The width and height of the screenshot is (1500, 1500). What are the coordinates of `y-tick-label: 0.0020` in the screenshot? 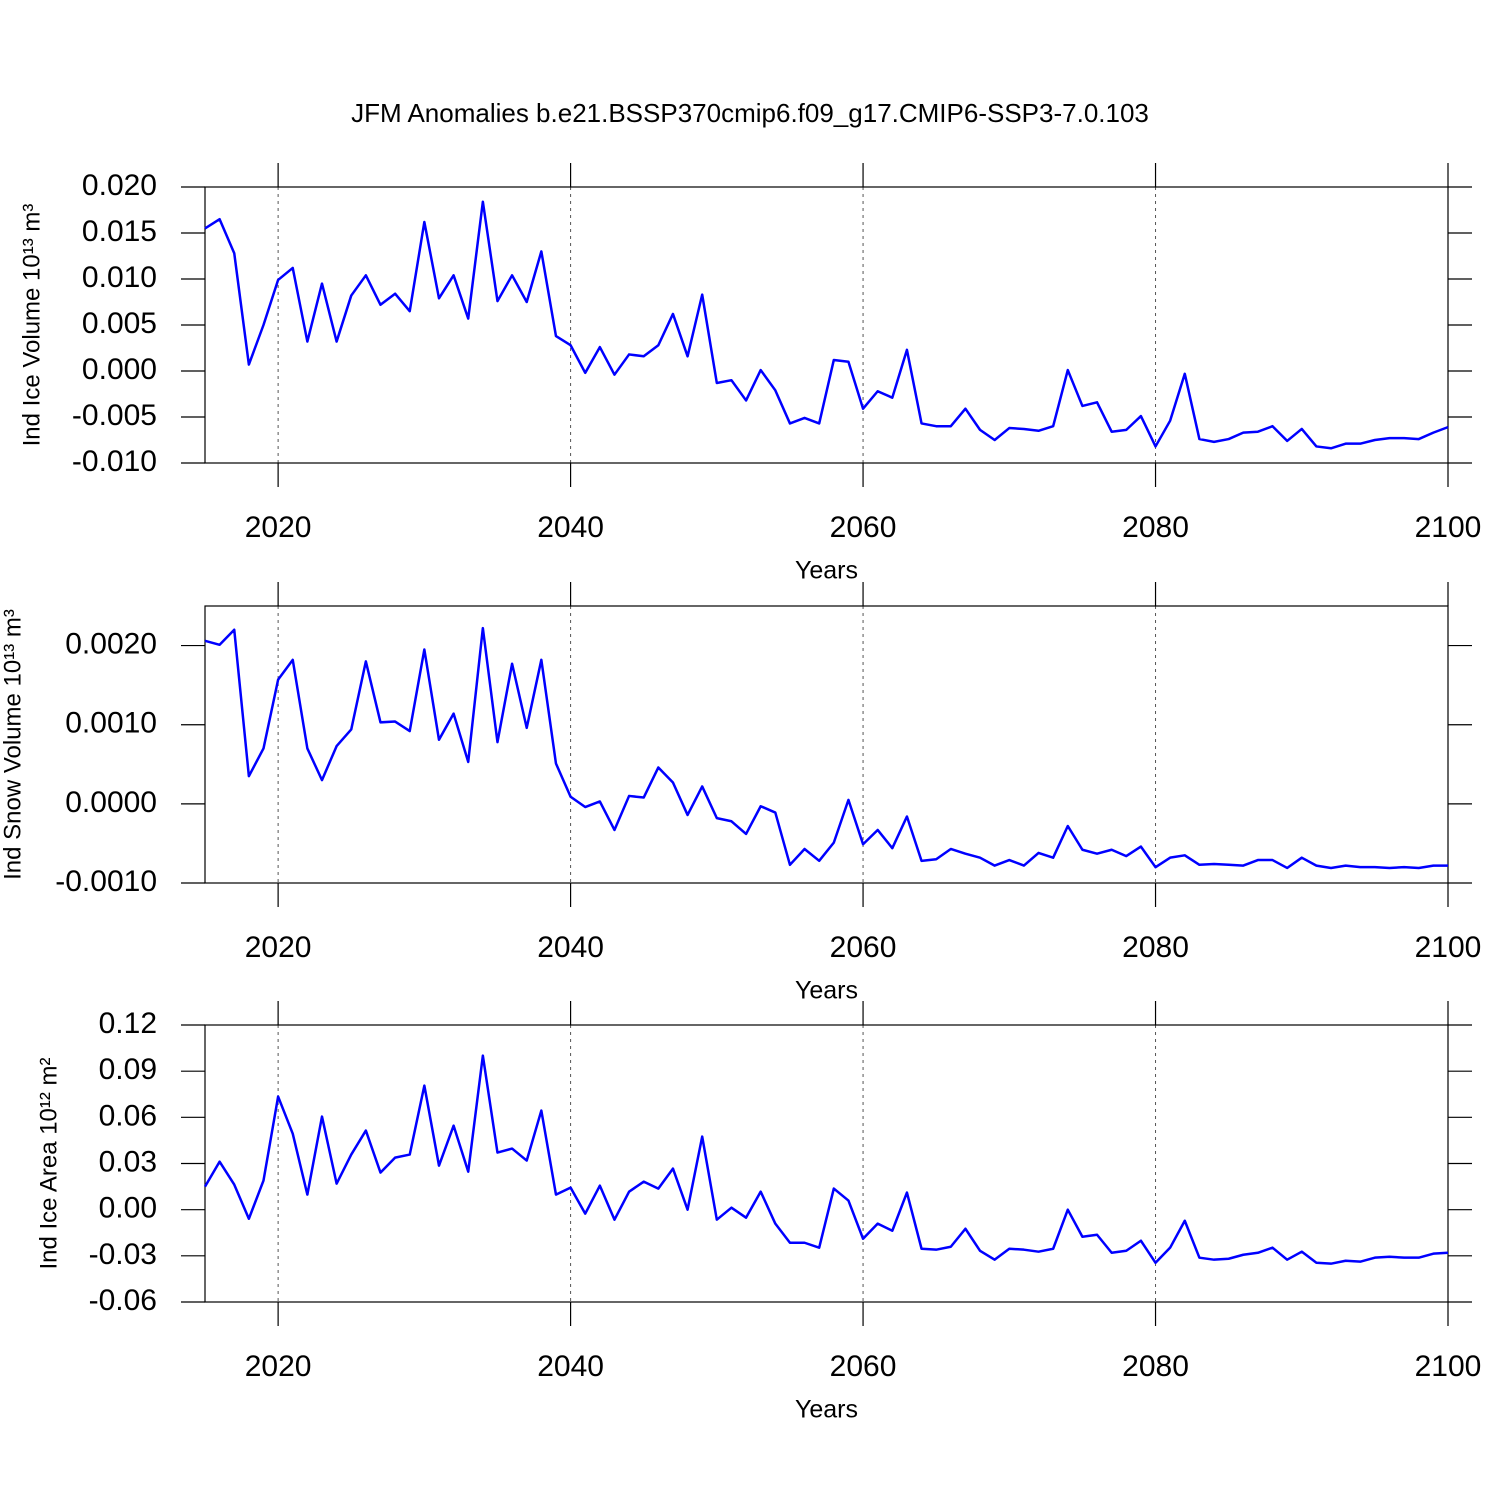 It's located at (111, 643).